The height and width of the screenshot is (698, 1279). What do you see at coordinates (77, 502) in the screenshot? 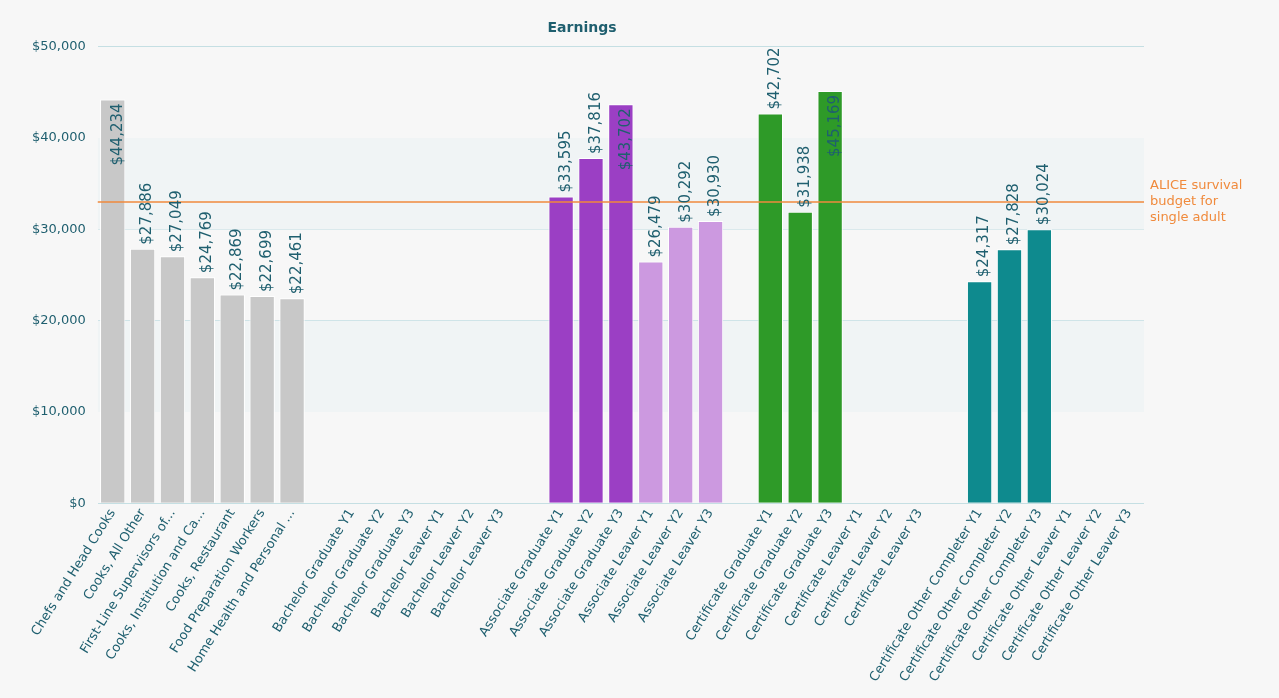
I see `y-tick-label: $0` at bounding box center [77, 502].